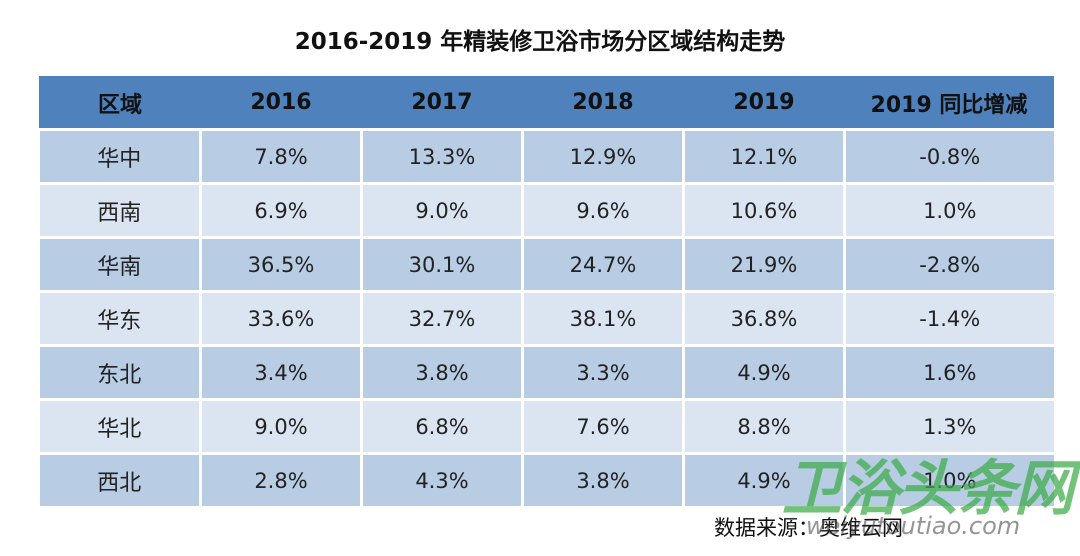 The height and width of the screenshot is (556, 1080). What do you see at coordinates (120, 210) in the screenshot?
I see `region-cell: 西南` at bounding box center [120, 210].